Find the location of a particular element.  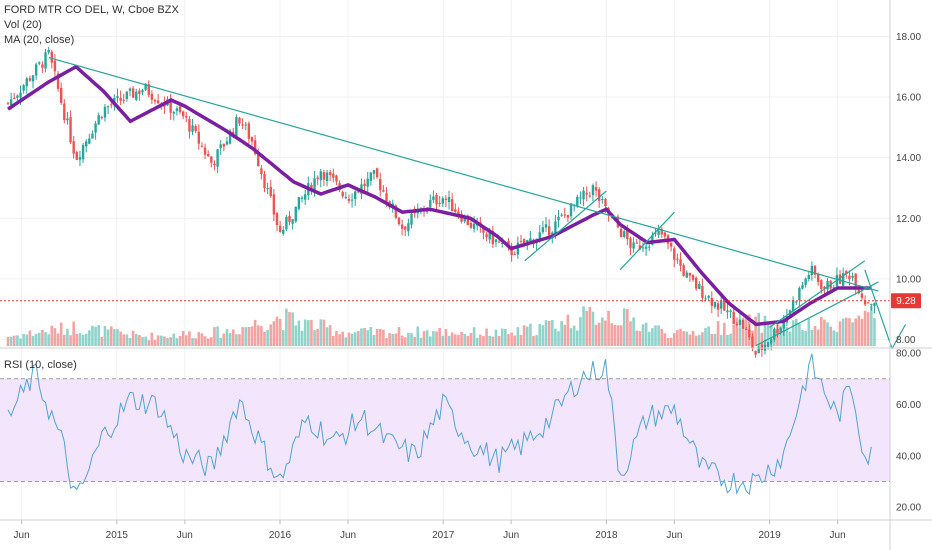

price-axis: 8.00 10.00 12.00 14.00 16.00 18.00 is located at coordinates (908, 189).